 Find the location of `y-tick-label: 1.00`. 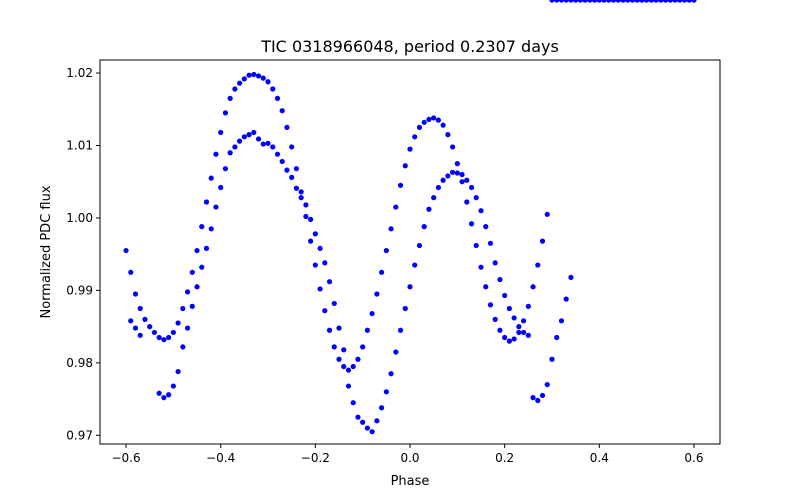

y-tick-label: 1.00 is located at coordinates (79, 218).